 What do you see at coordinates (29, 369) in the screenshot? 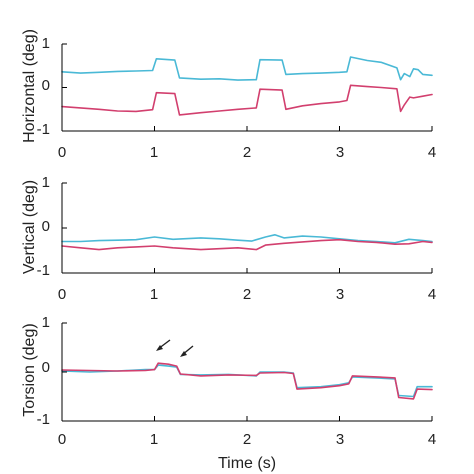
I see `ylabel-torsion: Torsion (deg)` at bounding box center [29, 369].